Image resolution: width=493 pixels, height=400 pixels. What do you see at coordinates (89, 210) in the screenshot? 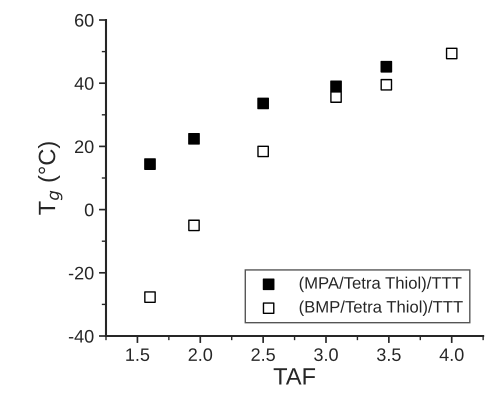
I see `y-tick-label: 0` at bounding box center [89, 210].